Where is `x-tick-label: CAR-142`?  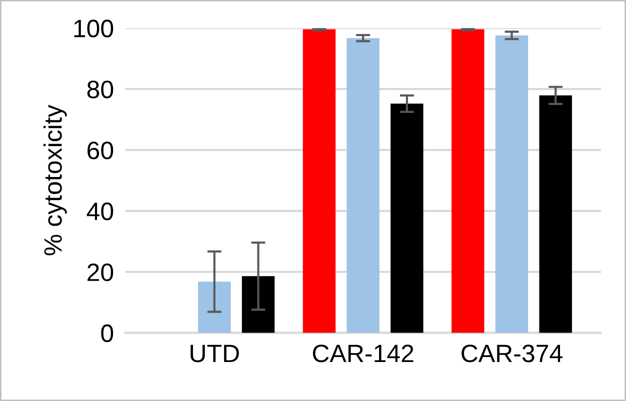
x-tick-label: CAR-142 is located at coordinates (363, 353).